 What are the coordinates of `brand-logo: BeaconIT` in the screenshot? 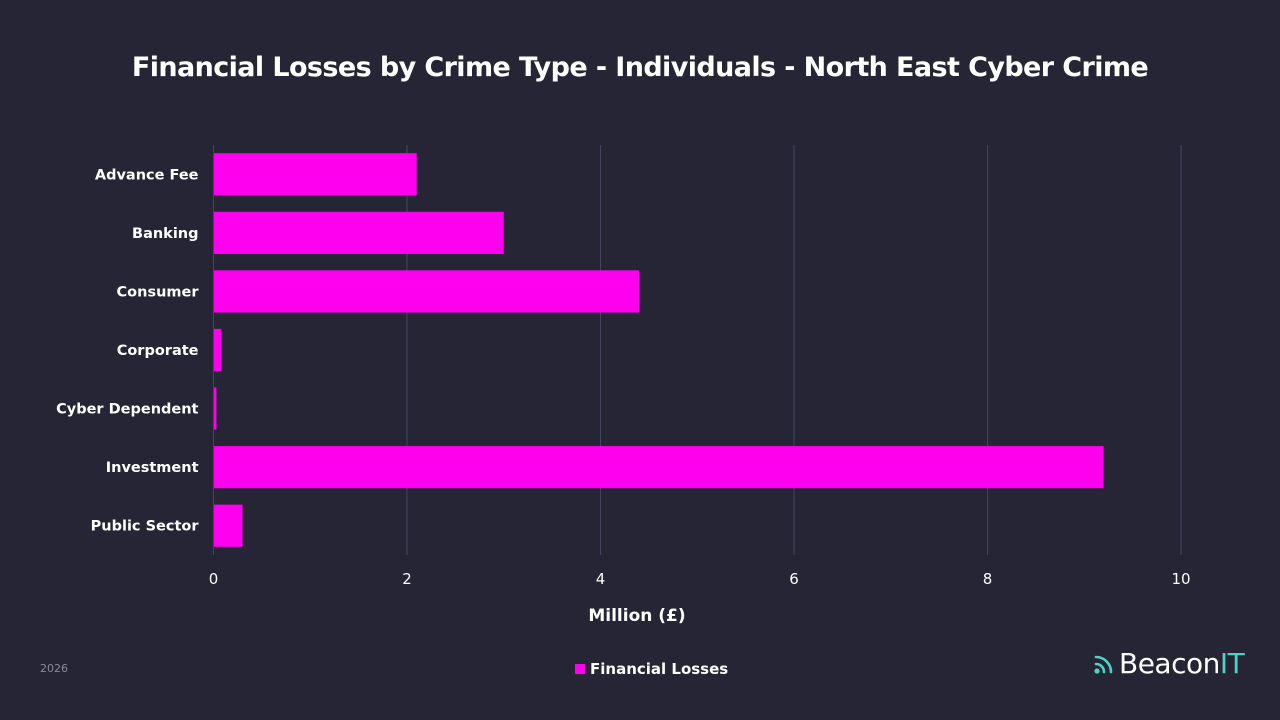 It's located at (1169, 663).